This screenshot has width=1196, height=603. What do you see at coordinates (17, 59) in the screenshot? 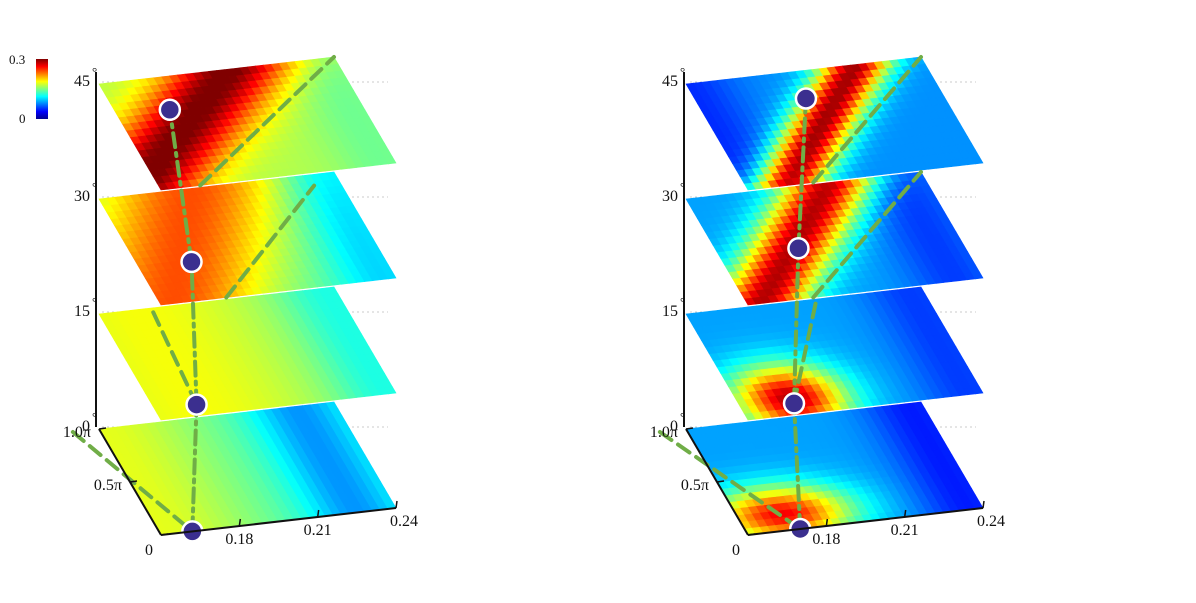
I see `colorbar-max-label: 0.3` at bounding box center [17, 59].